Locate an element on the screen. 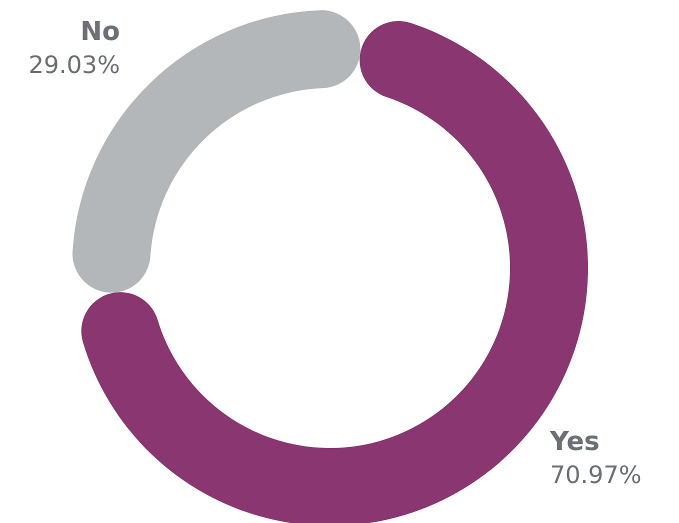 This screenshot has height=523, width=679. data-label: 29.03% is located at coordinates (74, 65).